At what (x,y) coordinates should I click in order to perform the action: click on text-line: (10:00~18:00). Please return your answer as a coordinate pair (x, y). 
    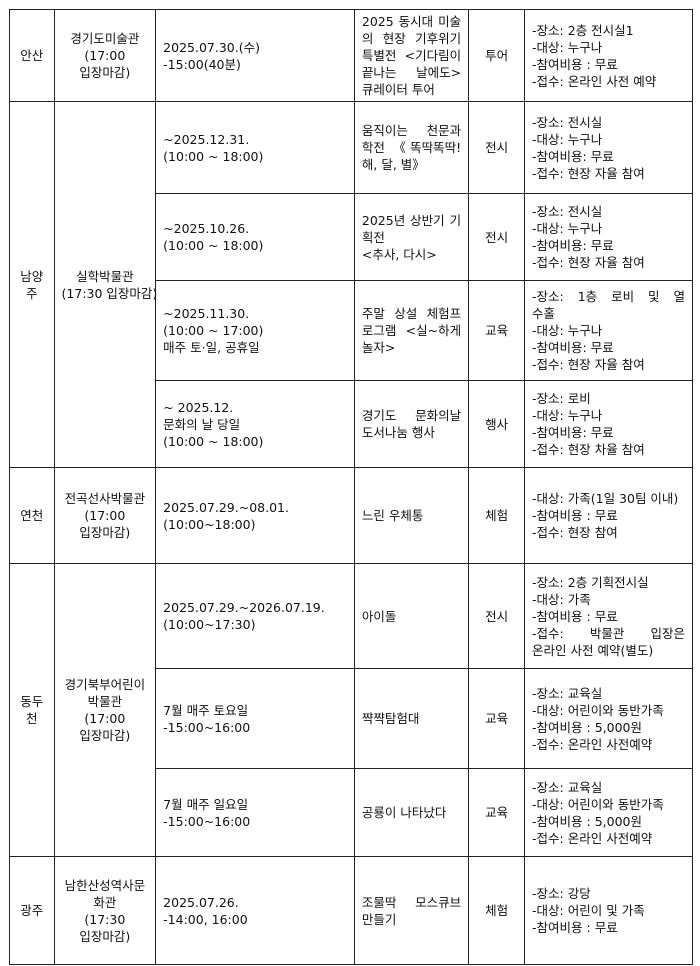
    Looking at the image, I should click on (209, 524).